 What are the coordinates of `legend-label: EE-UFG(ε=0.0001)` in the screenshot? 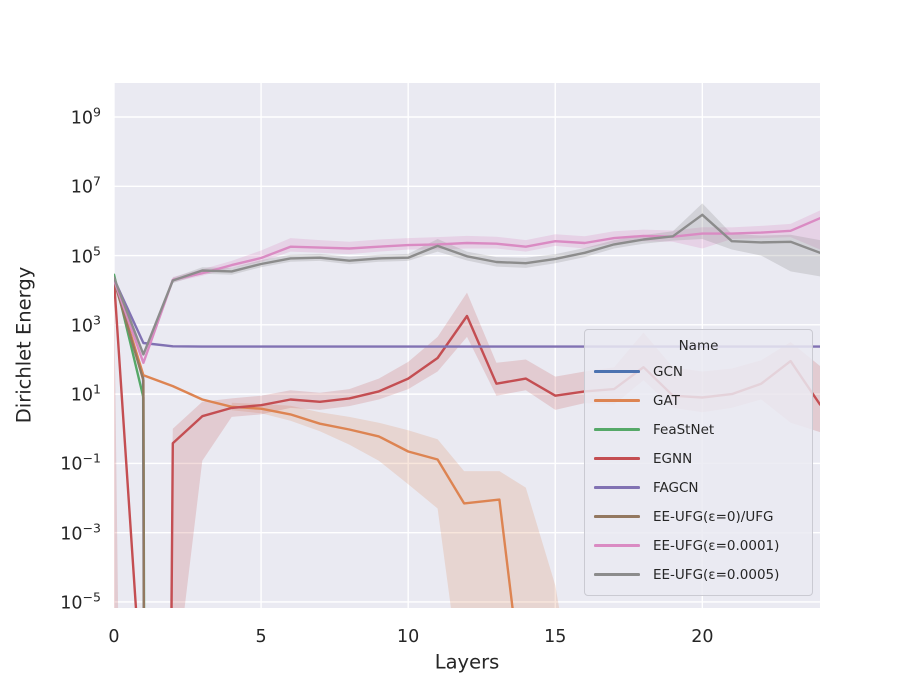 It's located at (716, 545).